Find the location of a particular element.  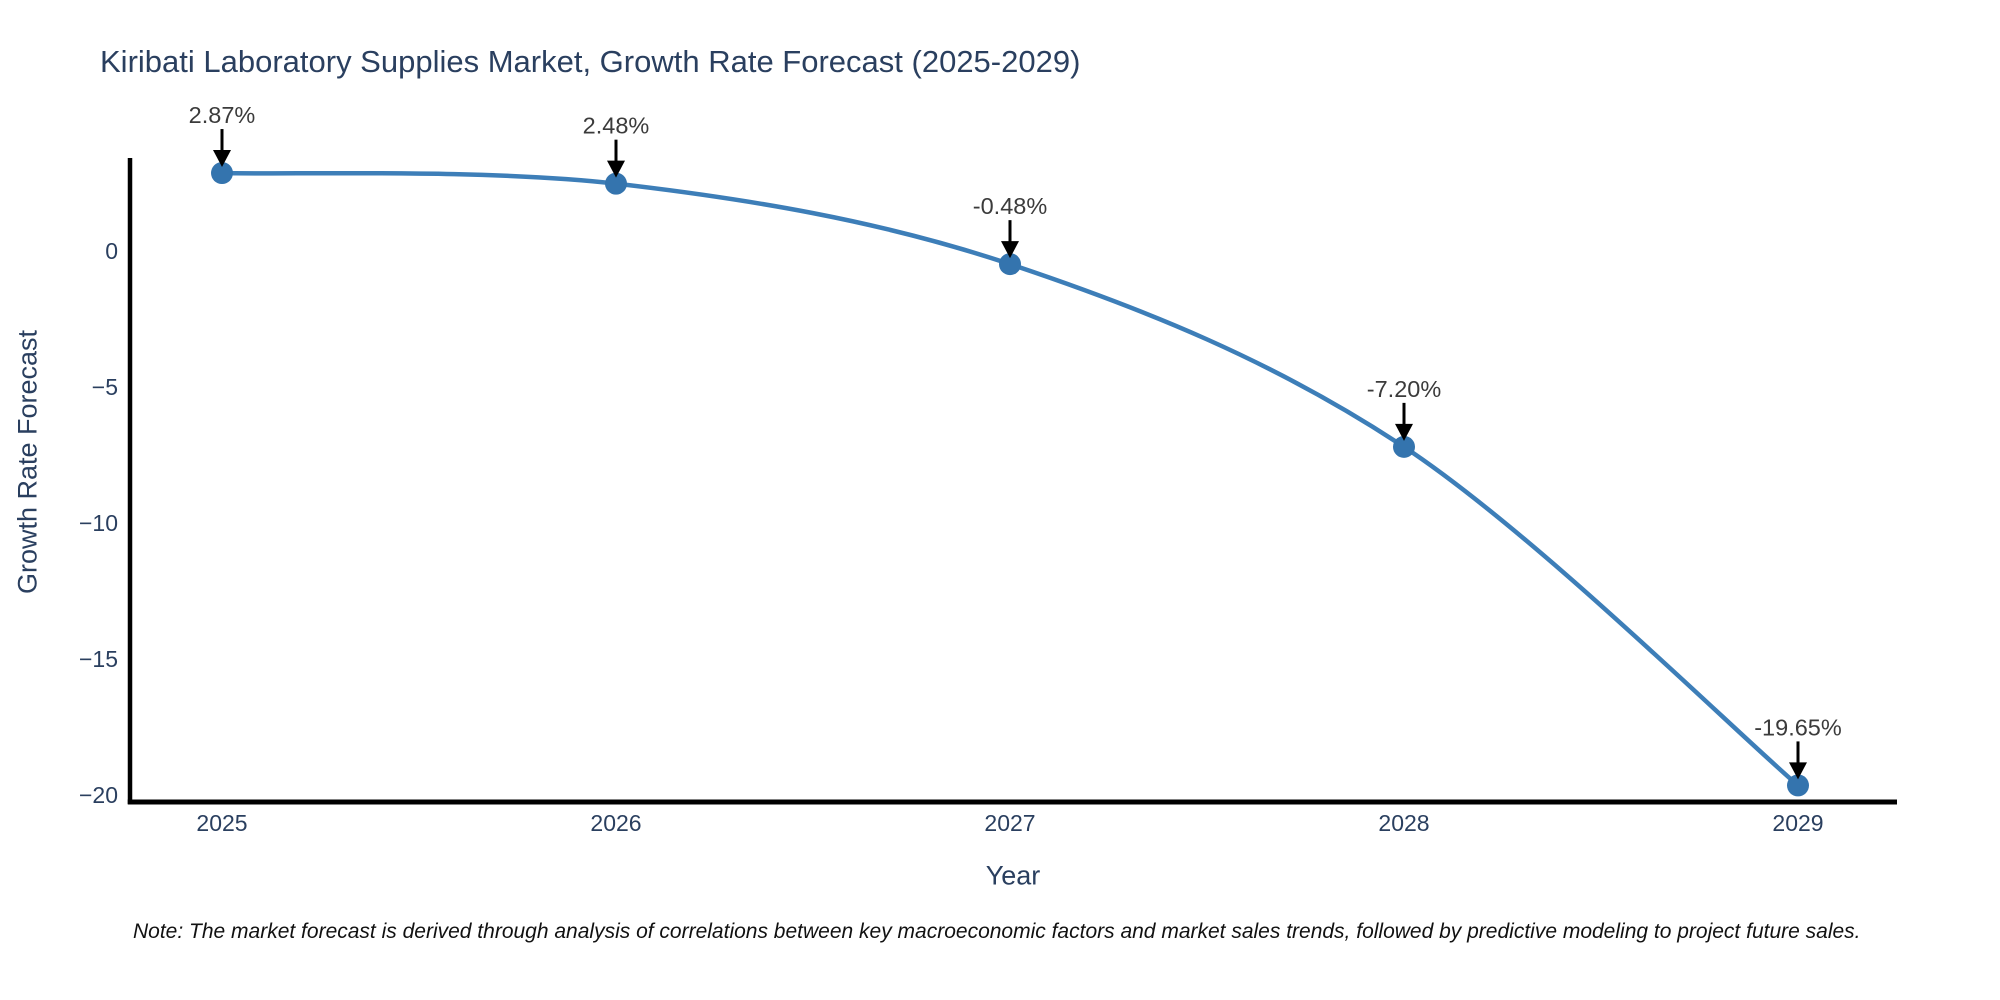

x-tick-label: 2027 is located at coordinates (1009, 823).